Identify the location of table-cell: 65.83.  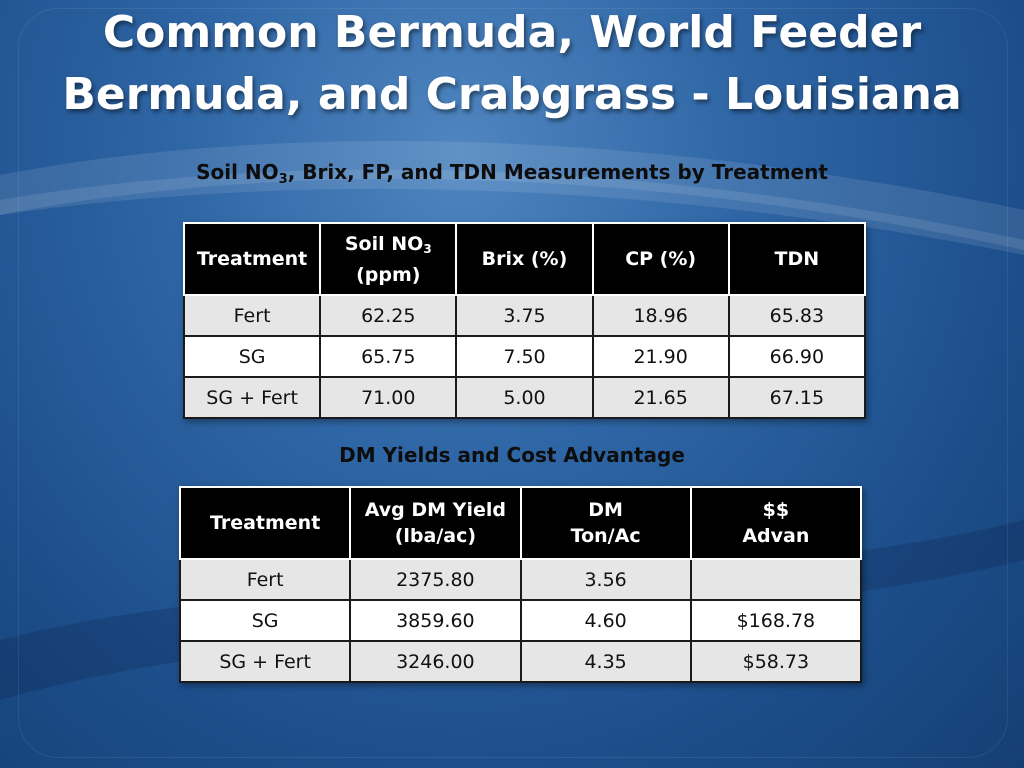
(797, 315).